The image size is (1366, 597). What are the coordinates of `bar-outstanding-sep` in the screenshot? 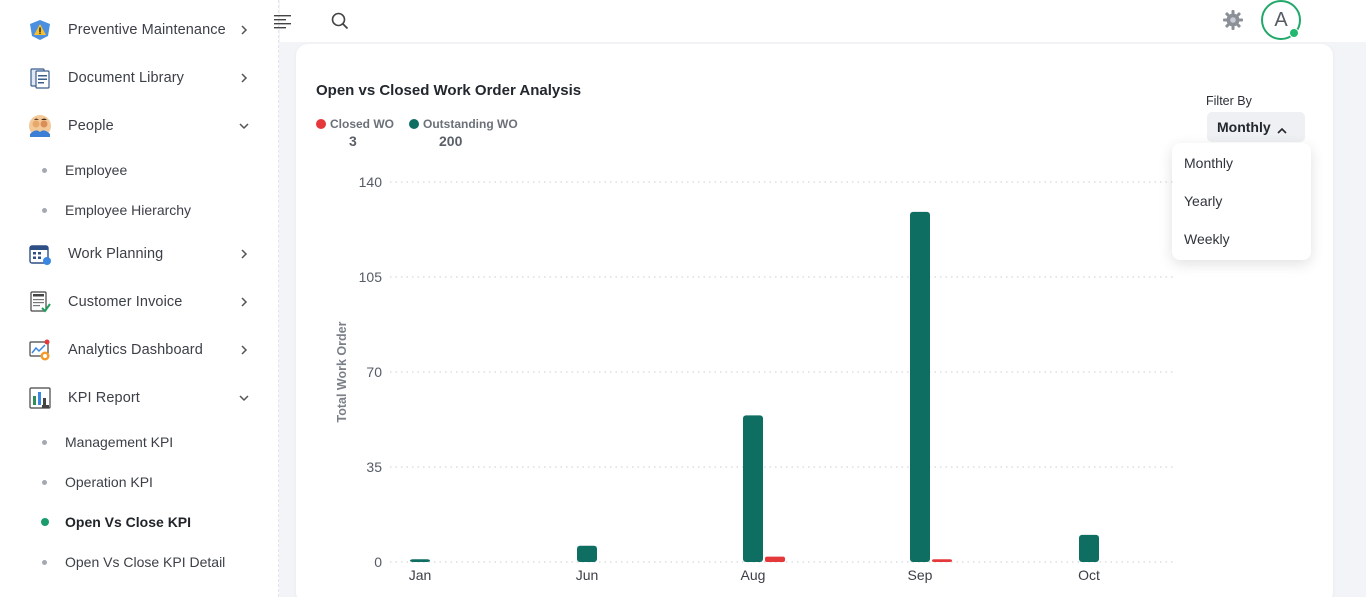 It's located at (920, 386).